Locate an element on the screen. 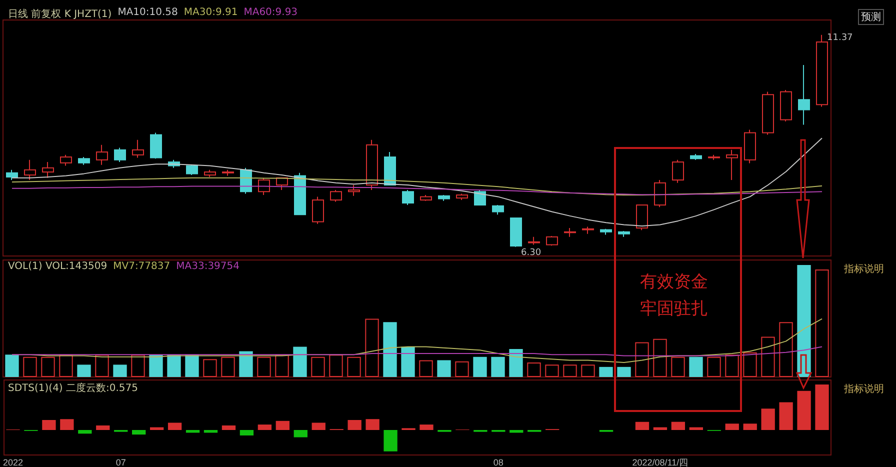 The height and width of the screenshot is (467, 896). annotation: SDTS(1)(4) 二度云数:0.575 is located at coordinates (73, 388).